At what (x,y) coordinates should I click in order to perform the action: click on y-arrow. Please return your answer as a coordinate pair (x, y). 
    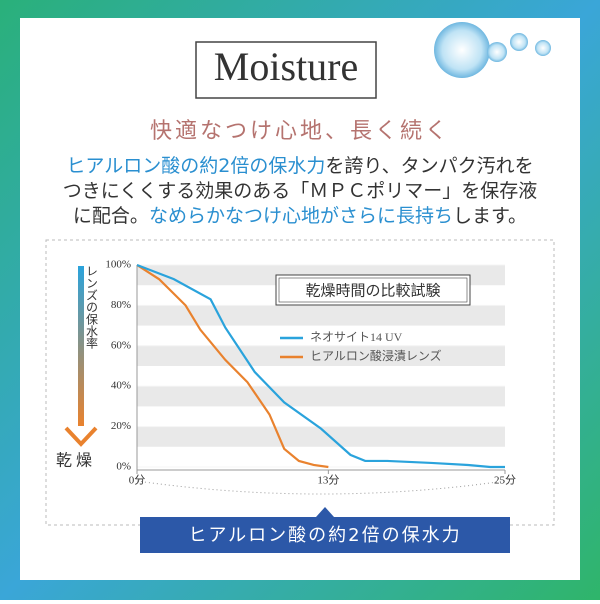
    Looking at the image, I should click on (81, 346).